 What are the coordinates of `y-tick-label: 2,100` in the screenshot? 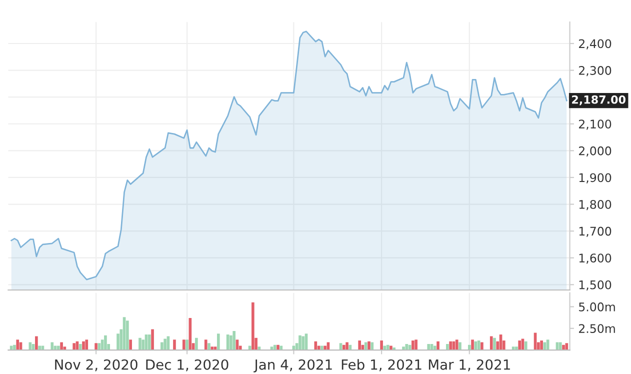 It's located at (595, 125).